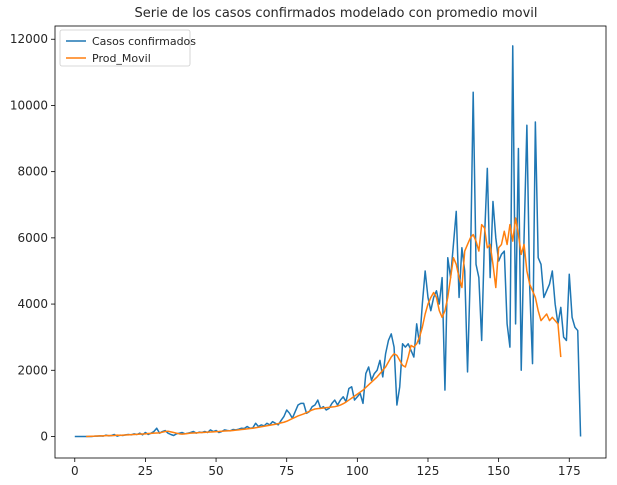 The image size is (617, 485). What do you see at coordinates (32, 370) in the screenshot?
I see `y-tick-label: 2000` at bounding box center [32, 370].